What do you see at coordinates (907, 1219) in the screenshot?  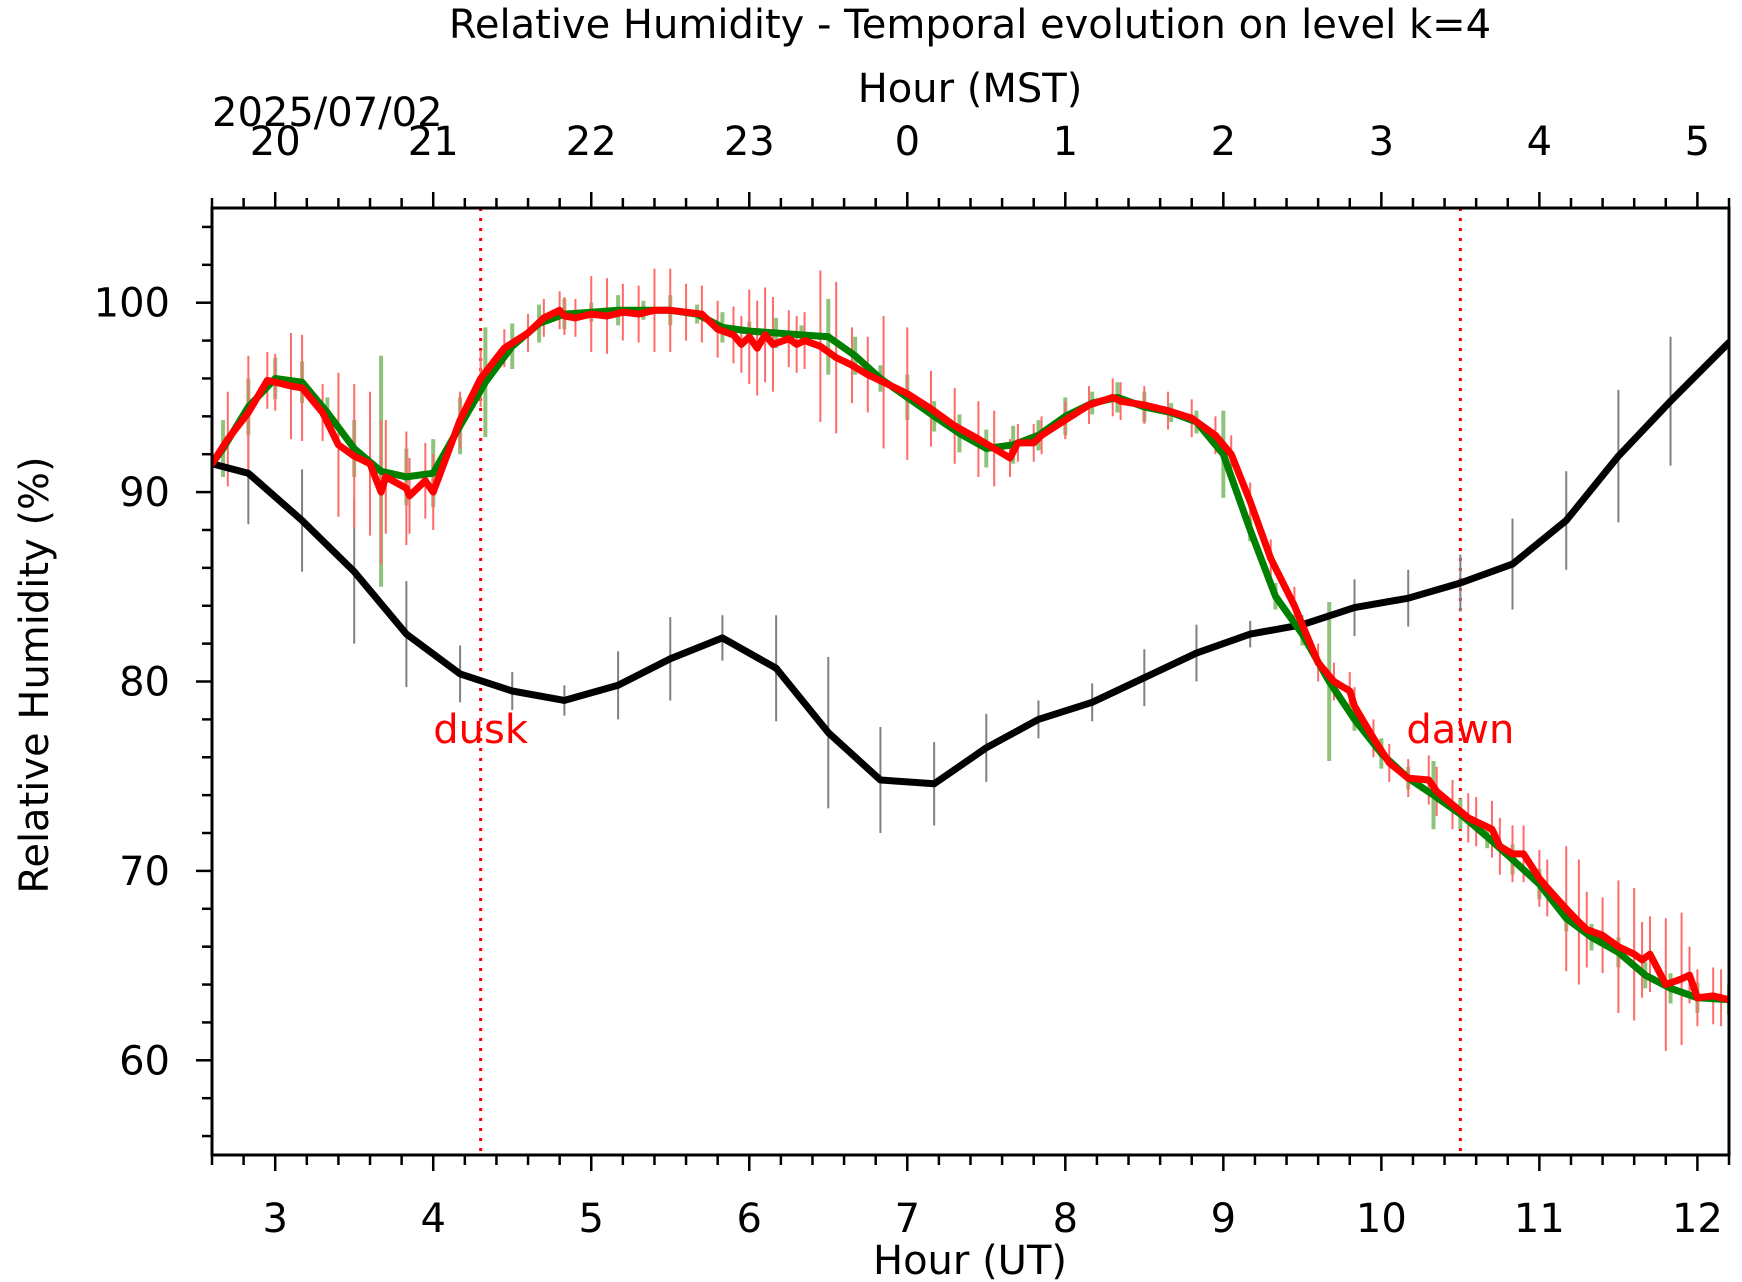 I see `x-tick-label: 7` at bounding box center [907, 1219].